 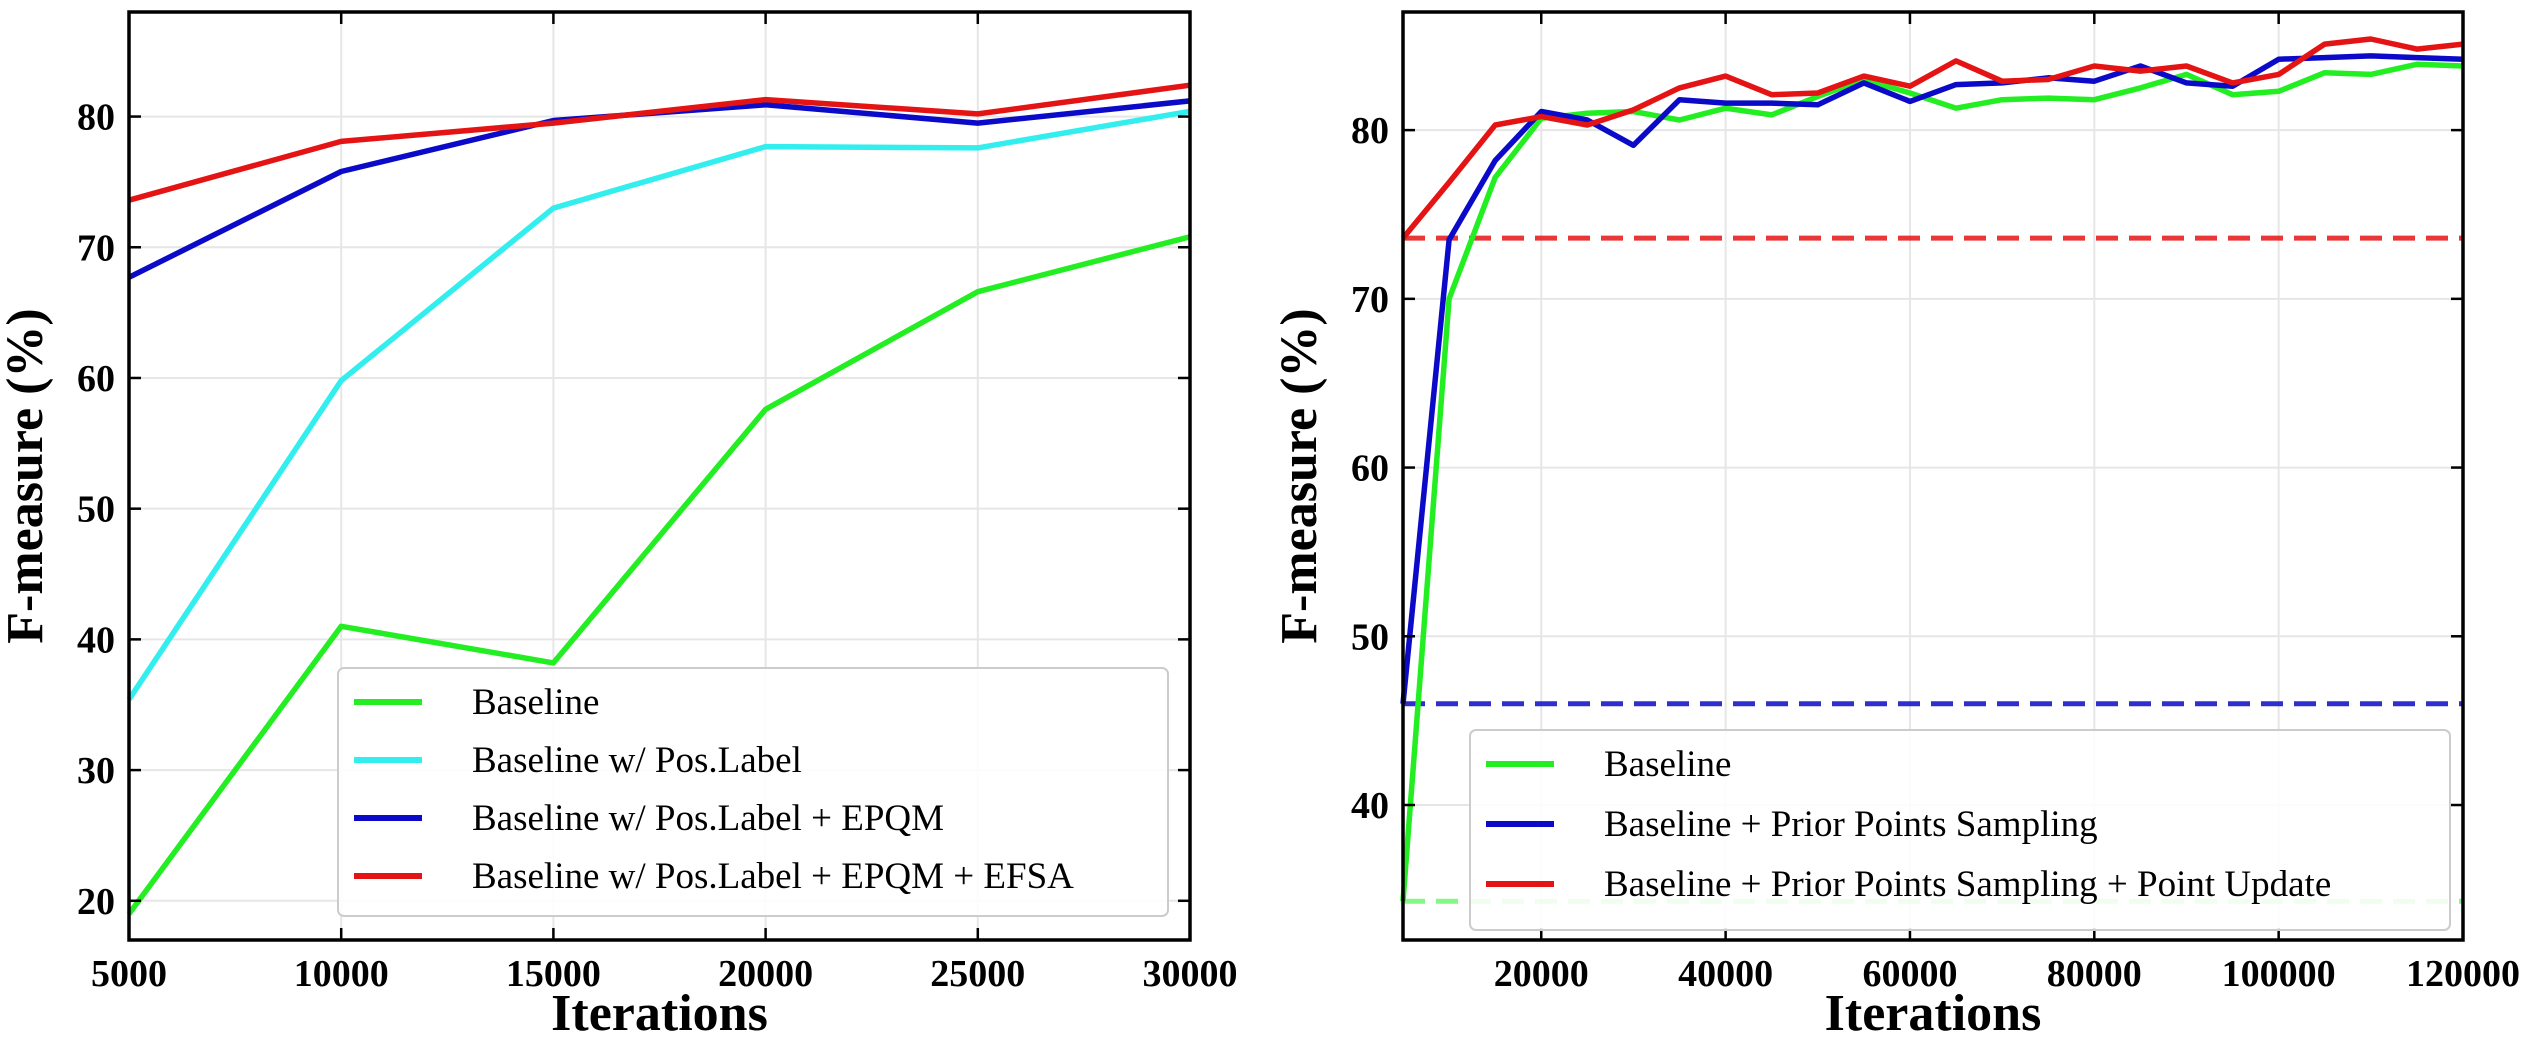 What do you see at coordinates (1190, 974) in the screenshot?
I see `left-x-tick-label: 30000` at bounding box center [1190, 974].